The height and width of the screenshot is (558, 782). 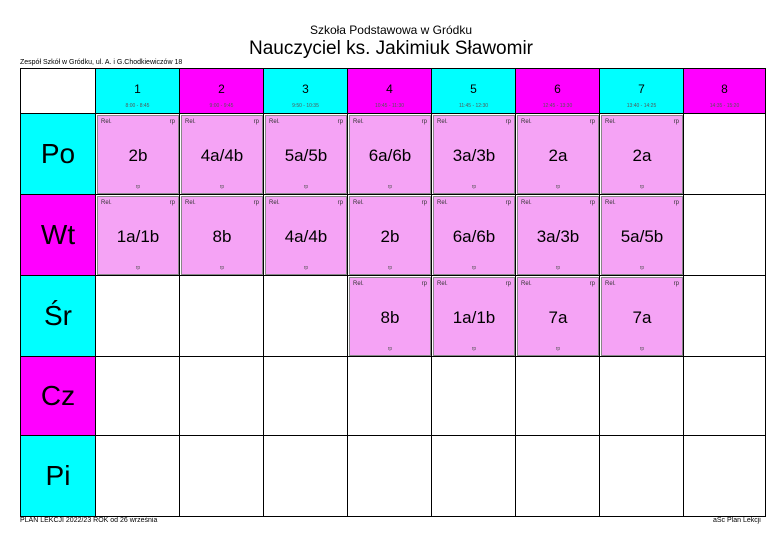 I want to click on period-number: 6, so click(x=557, y=89).